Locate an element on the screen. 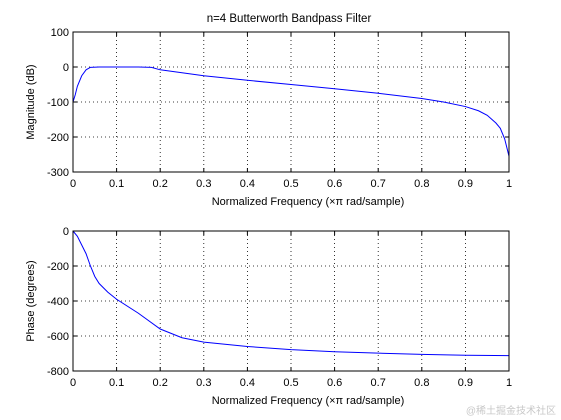 Image resolution: width=561 pixels, height=420 pixels. phase-xtick-label: 1 is located at coordinates (509, 383).